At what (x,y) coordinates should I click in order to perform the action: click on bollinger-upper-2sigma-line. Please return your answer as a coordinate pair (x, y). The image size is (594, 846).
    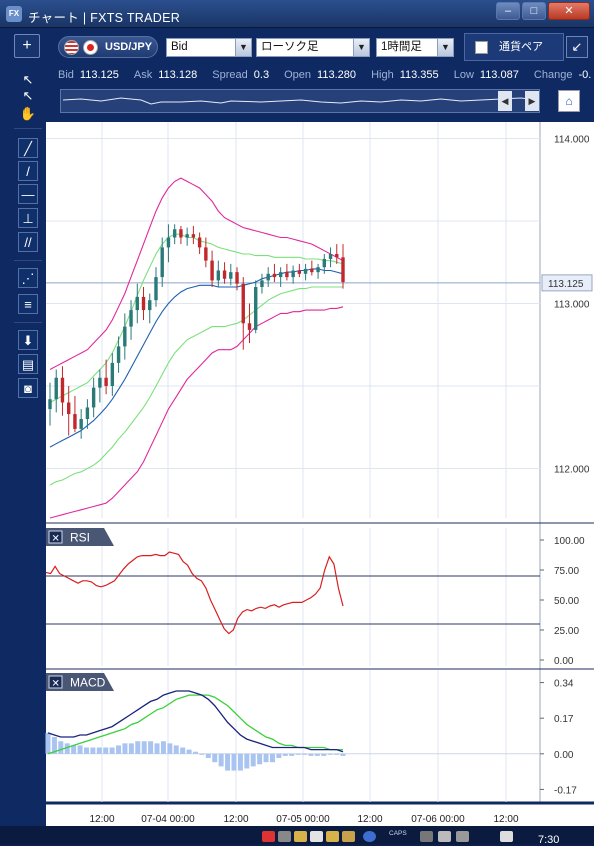
    Looking at the image, I should click on (196, 273).